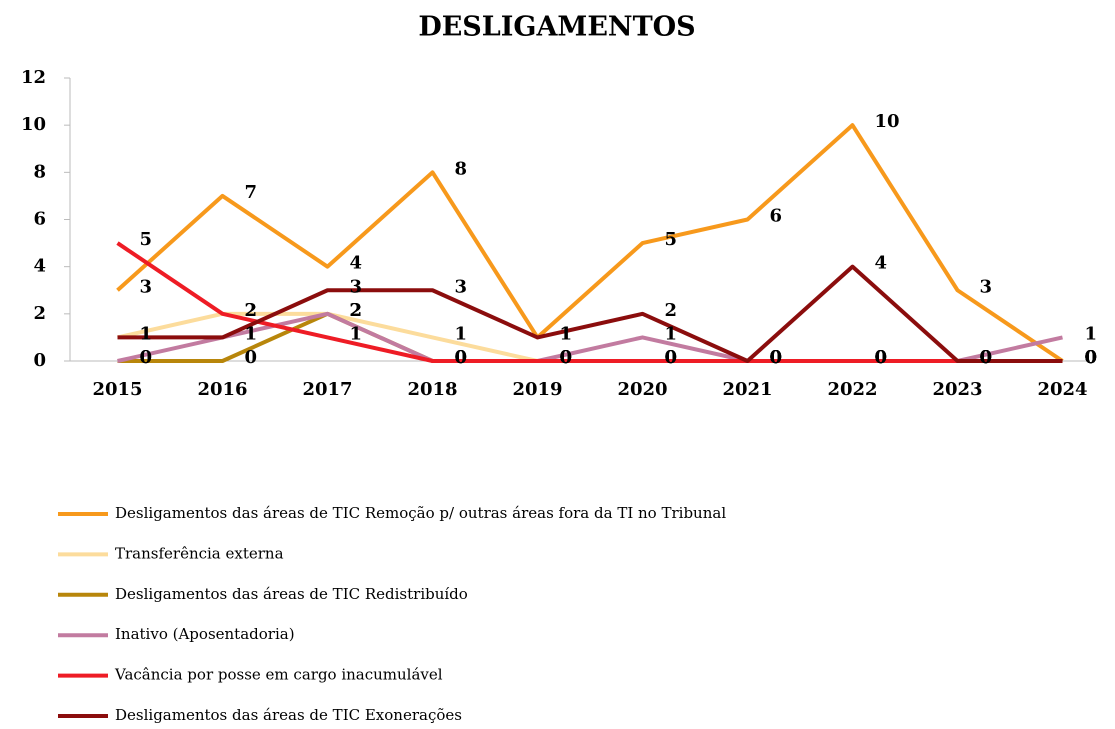 The width and height of the screenshot is (1115, 729). I want to click on legend-label: Vacância por posse em cargo inacumulável, so click(278, 675).